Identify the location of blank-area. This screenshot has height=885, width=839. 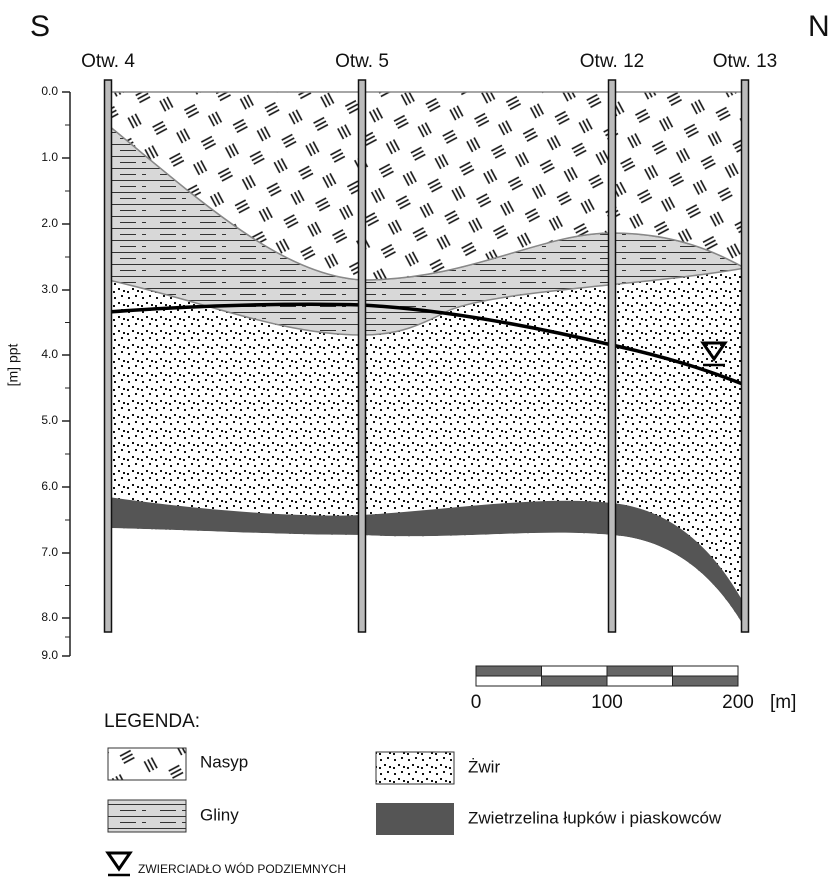
(426, 584).